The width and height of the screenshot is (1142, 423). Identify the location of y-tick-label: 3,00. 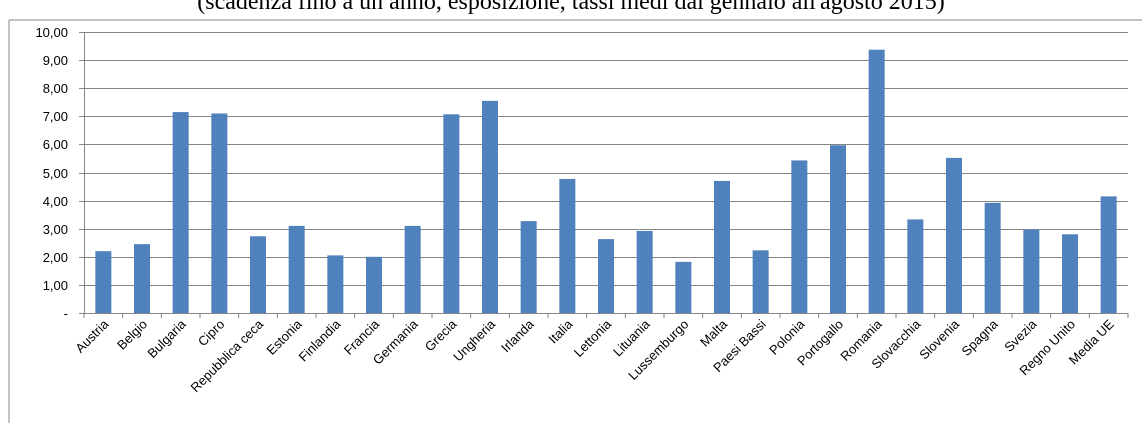
(55, 229).